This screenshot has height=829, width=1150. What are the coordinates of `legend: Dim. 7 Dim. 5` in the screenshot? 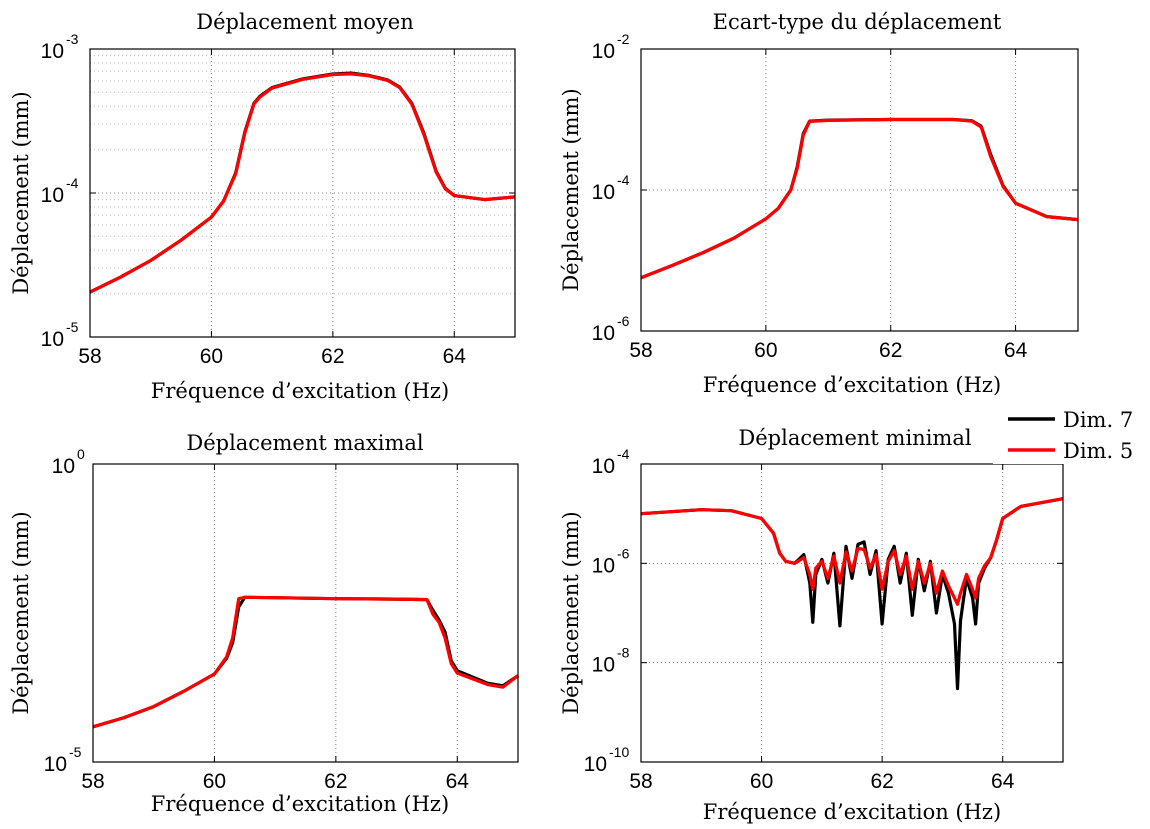 It's located at (1071, 433).